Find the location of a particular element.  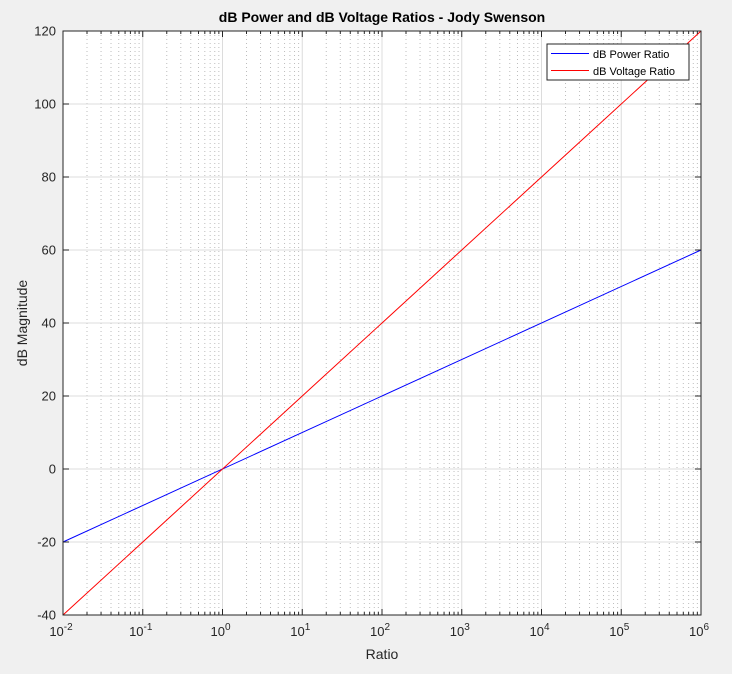

y-tick-label: 0 is located at coordinates (52, 469).